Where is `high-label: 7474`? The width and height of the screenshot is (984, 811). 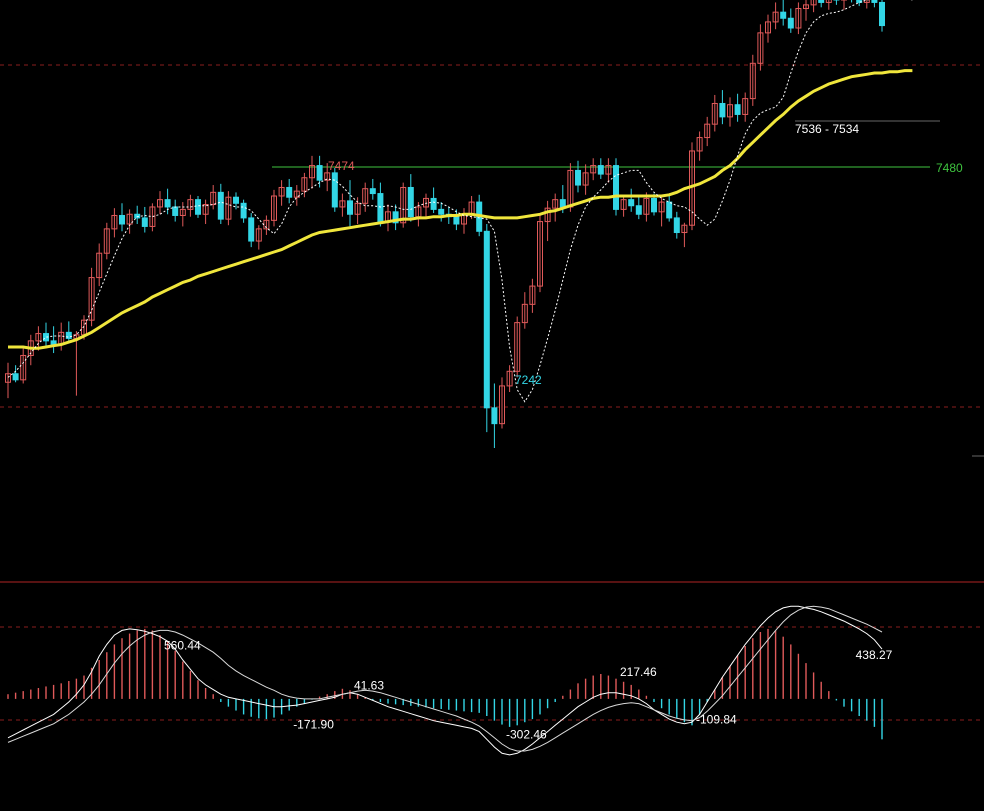
high-label: 7474 is located at coordinates (341, 166).